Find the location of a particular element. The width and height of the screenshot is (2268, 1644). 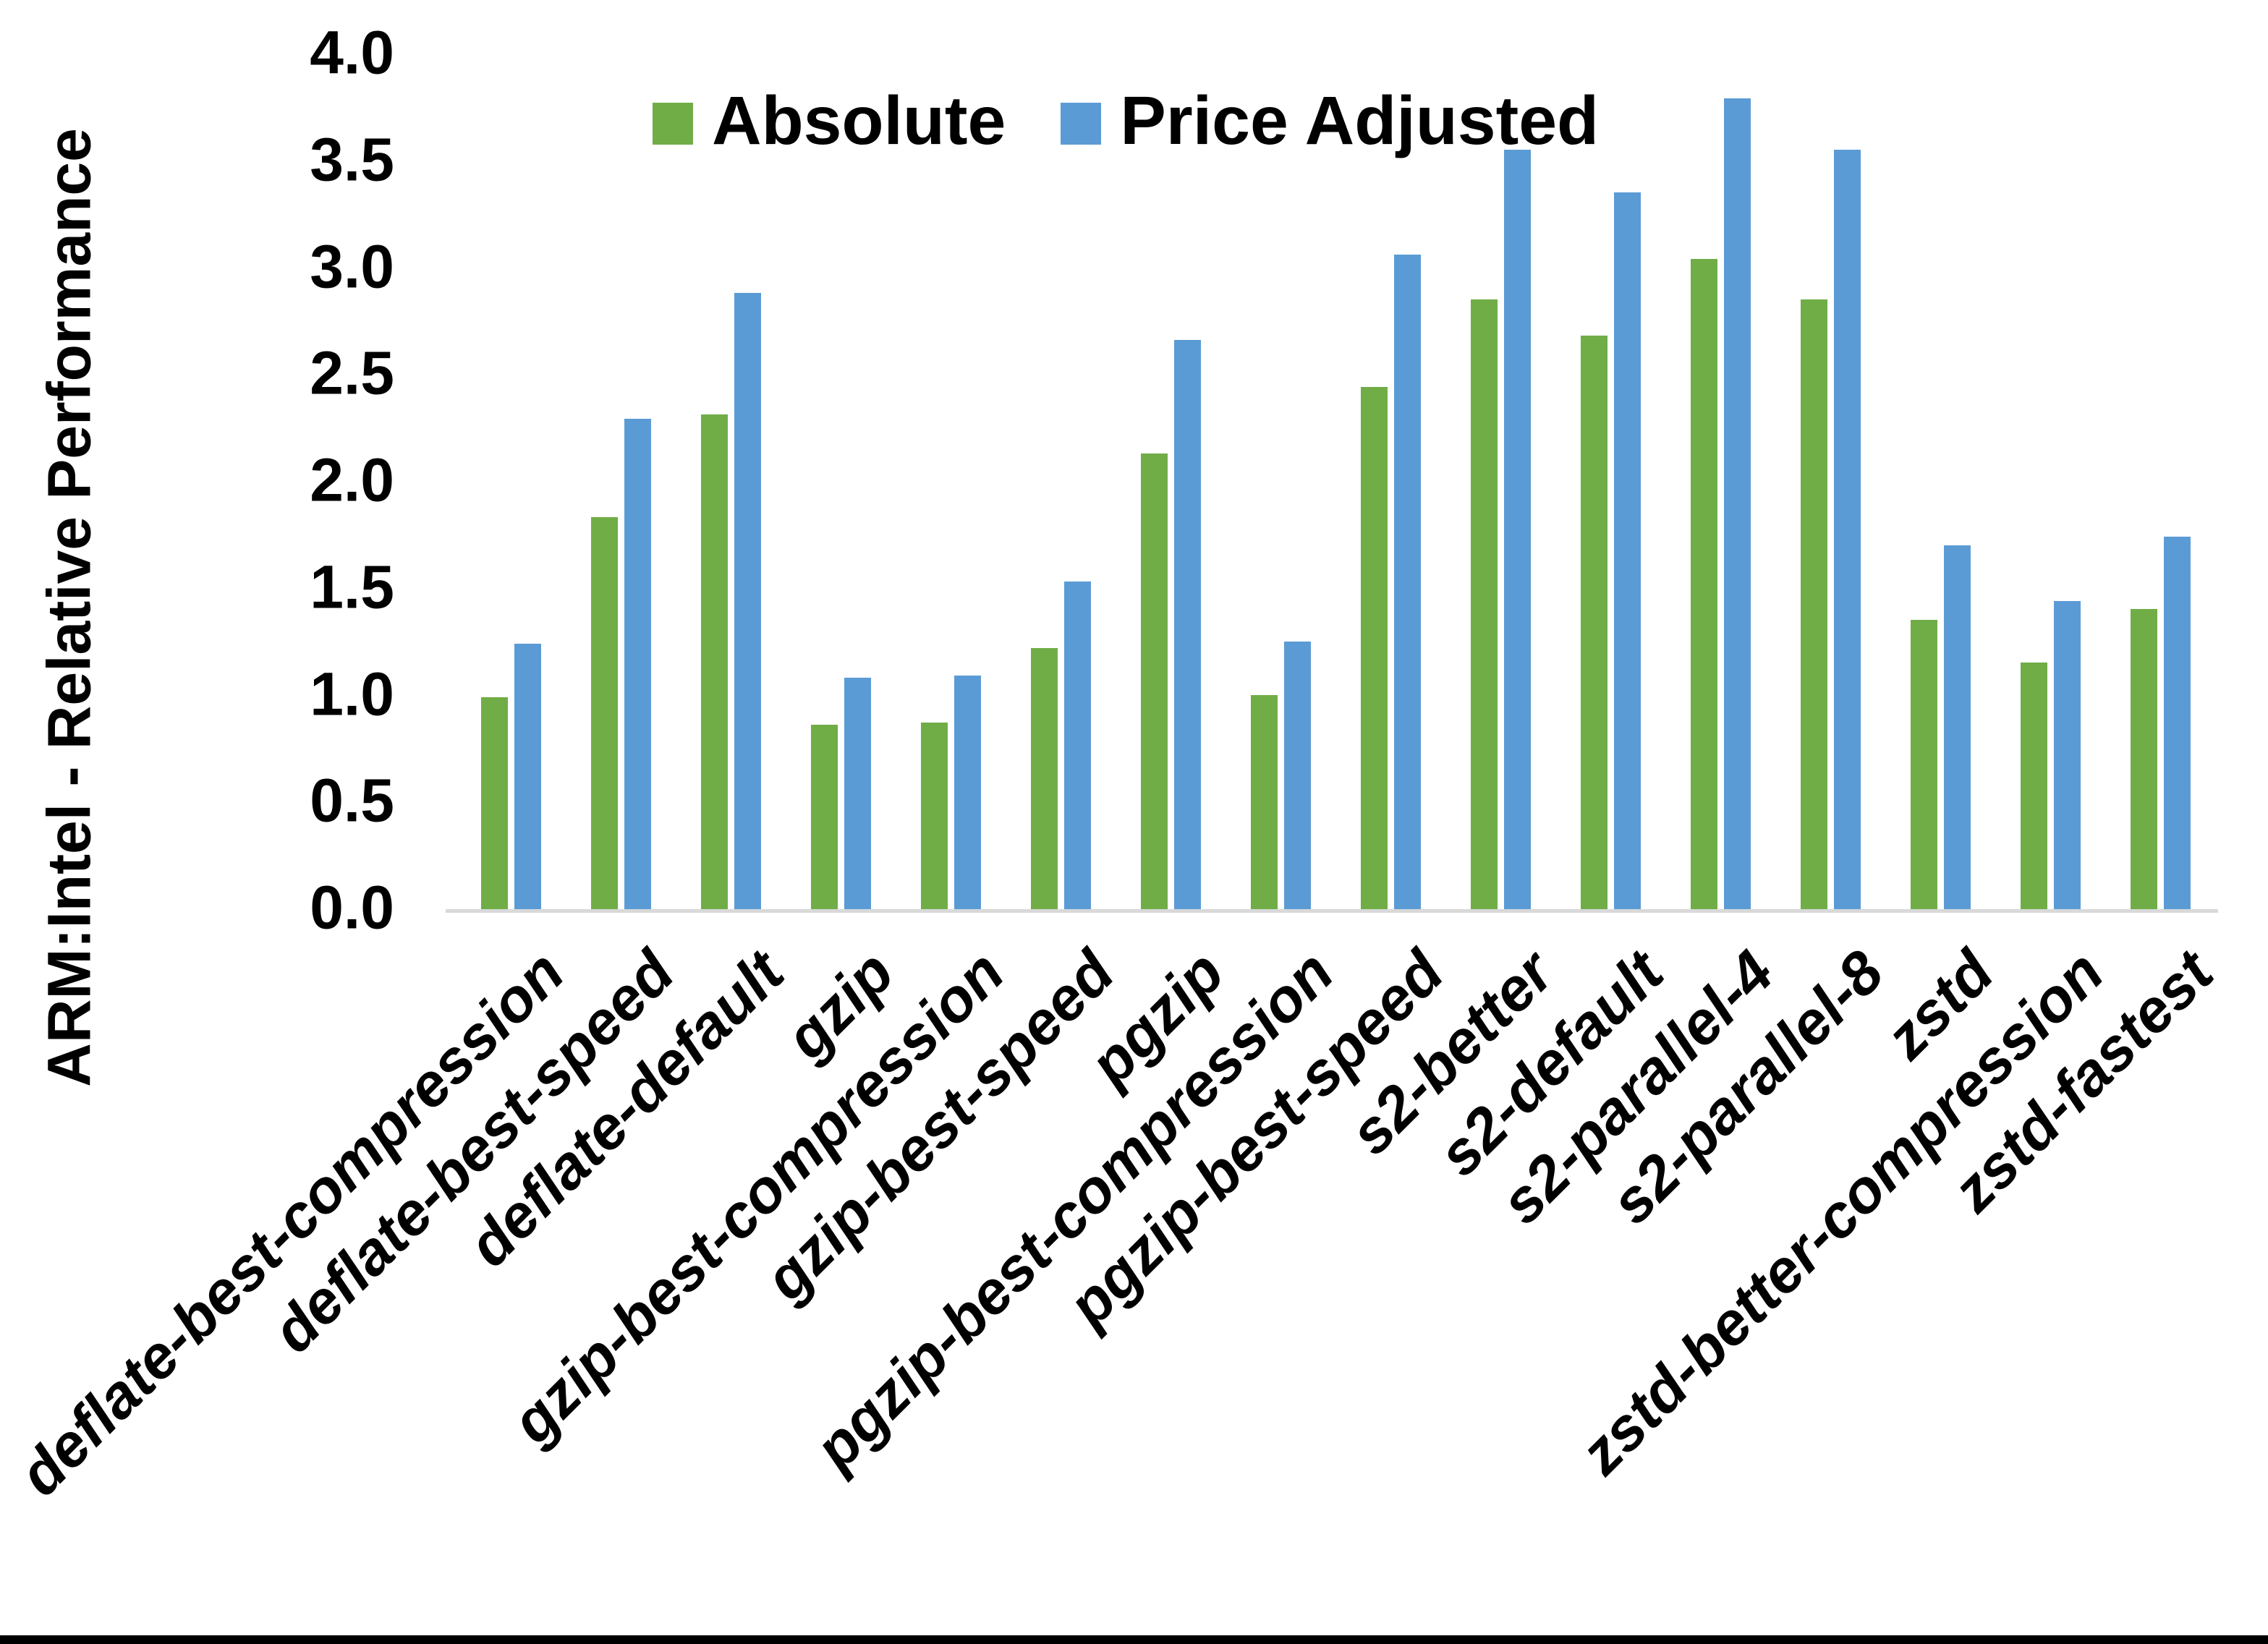

y-axis-title-text: ARM:Intel - Relative Performance is located at coordinates (69, 607).